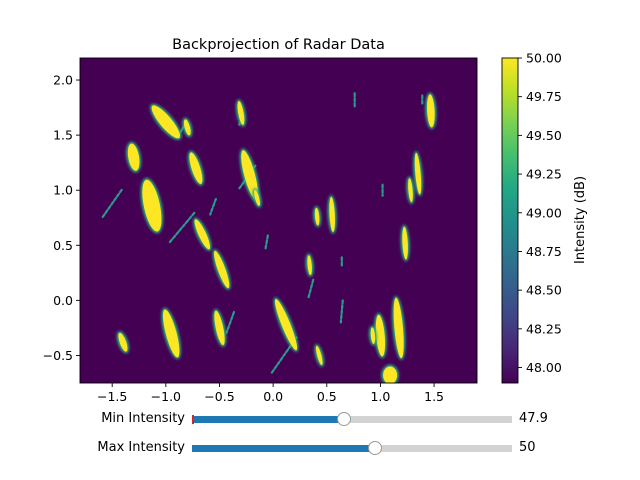  Describe the element at coordinates (352, 419) in the screenshot. I see `min-intensity-slider` at that location.